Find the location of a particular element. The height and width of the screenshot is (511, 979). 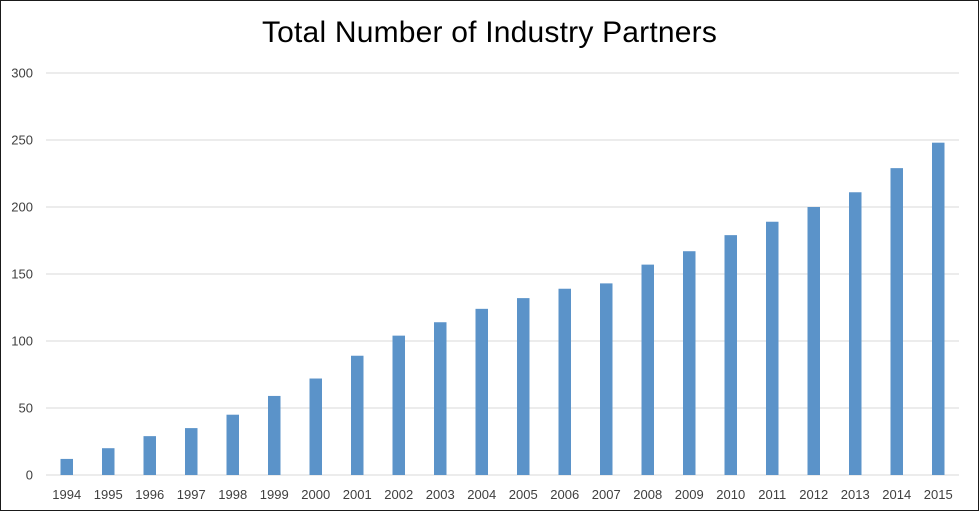

y-tick-label: 0 is located at coordinates (29, 475).